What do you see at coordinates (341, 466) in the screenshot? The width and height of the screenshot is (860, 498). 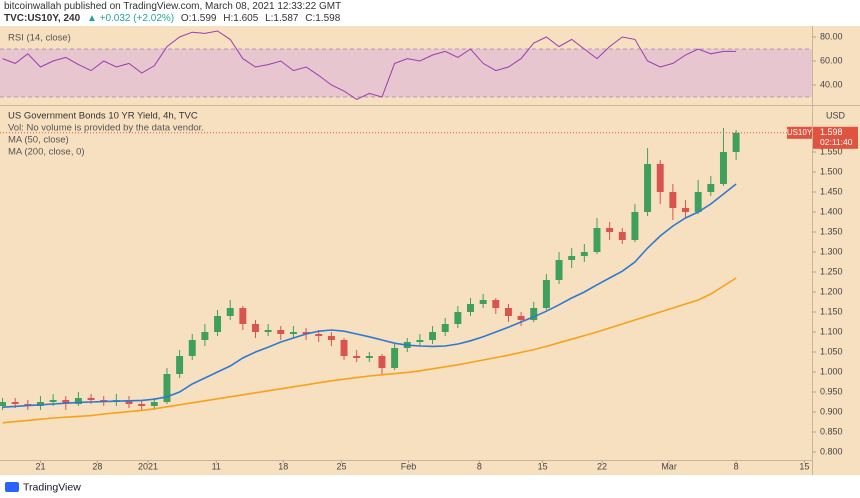 I see `x-tick-label: 25` at bounding box center [341, 466].